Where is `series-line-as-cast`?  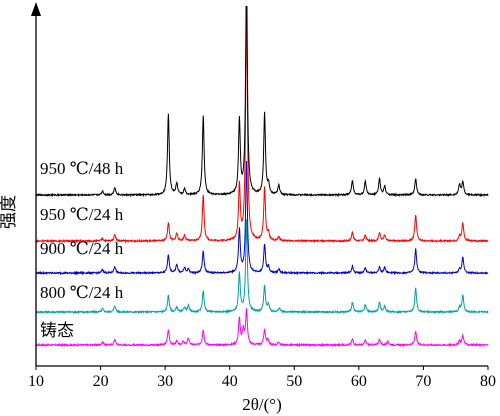
series-line-as-cast is located at coordinates (262, 328).